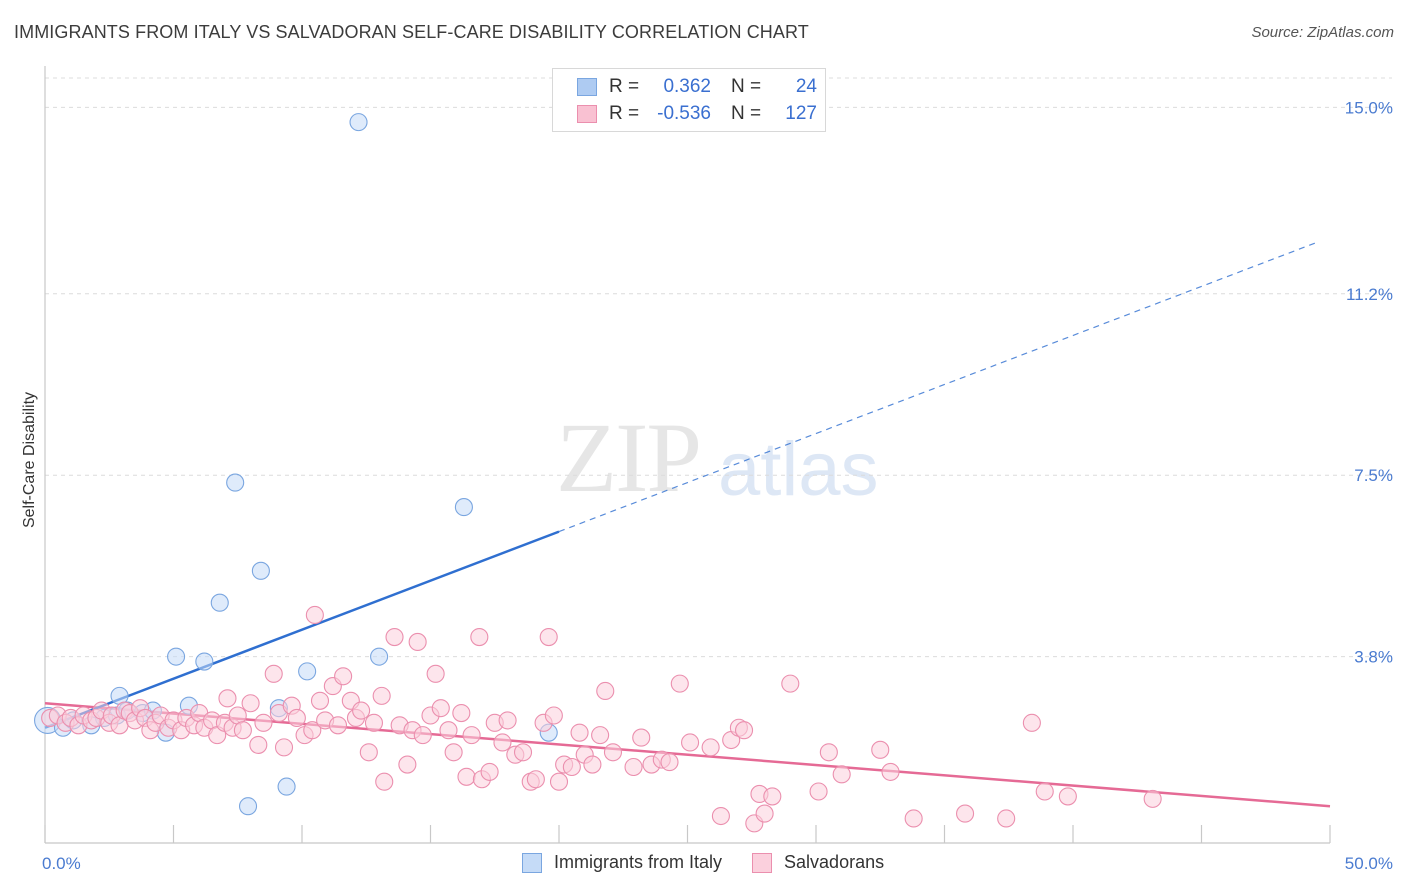 The image size is (1406, 892). I want to click on x-tick-label-min: 0.0%, so click(61, 863).